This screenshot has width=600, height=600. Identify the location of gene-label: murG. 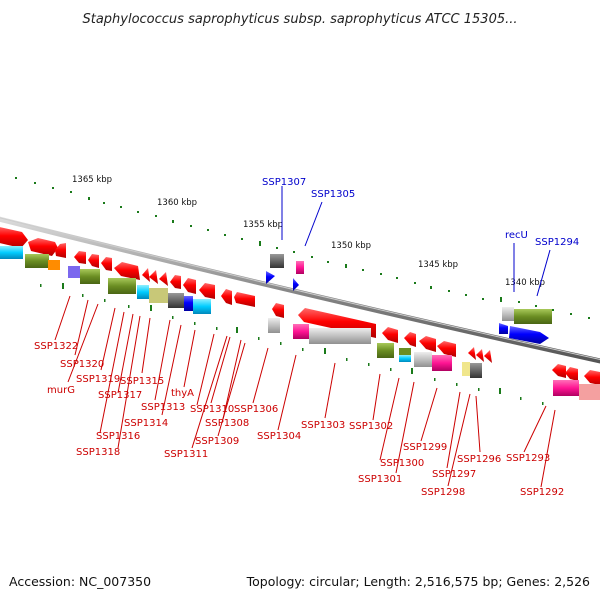
(61, 390).